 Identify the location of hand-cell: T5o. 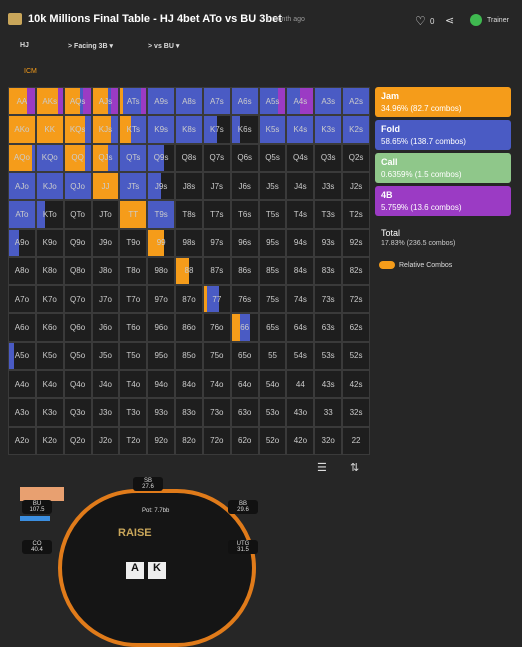
(133, 356).